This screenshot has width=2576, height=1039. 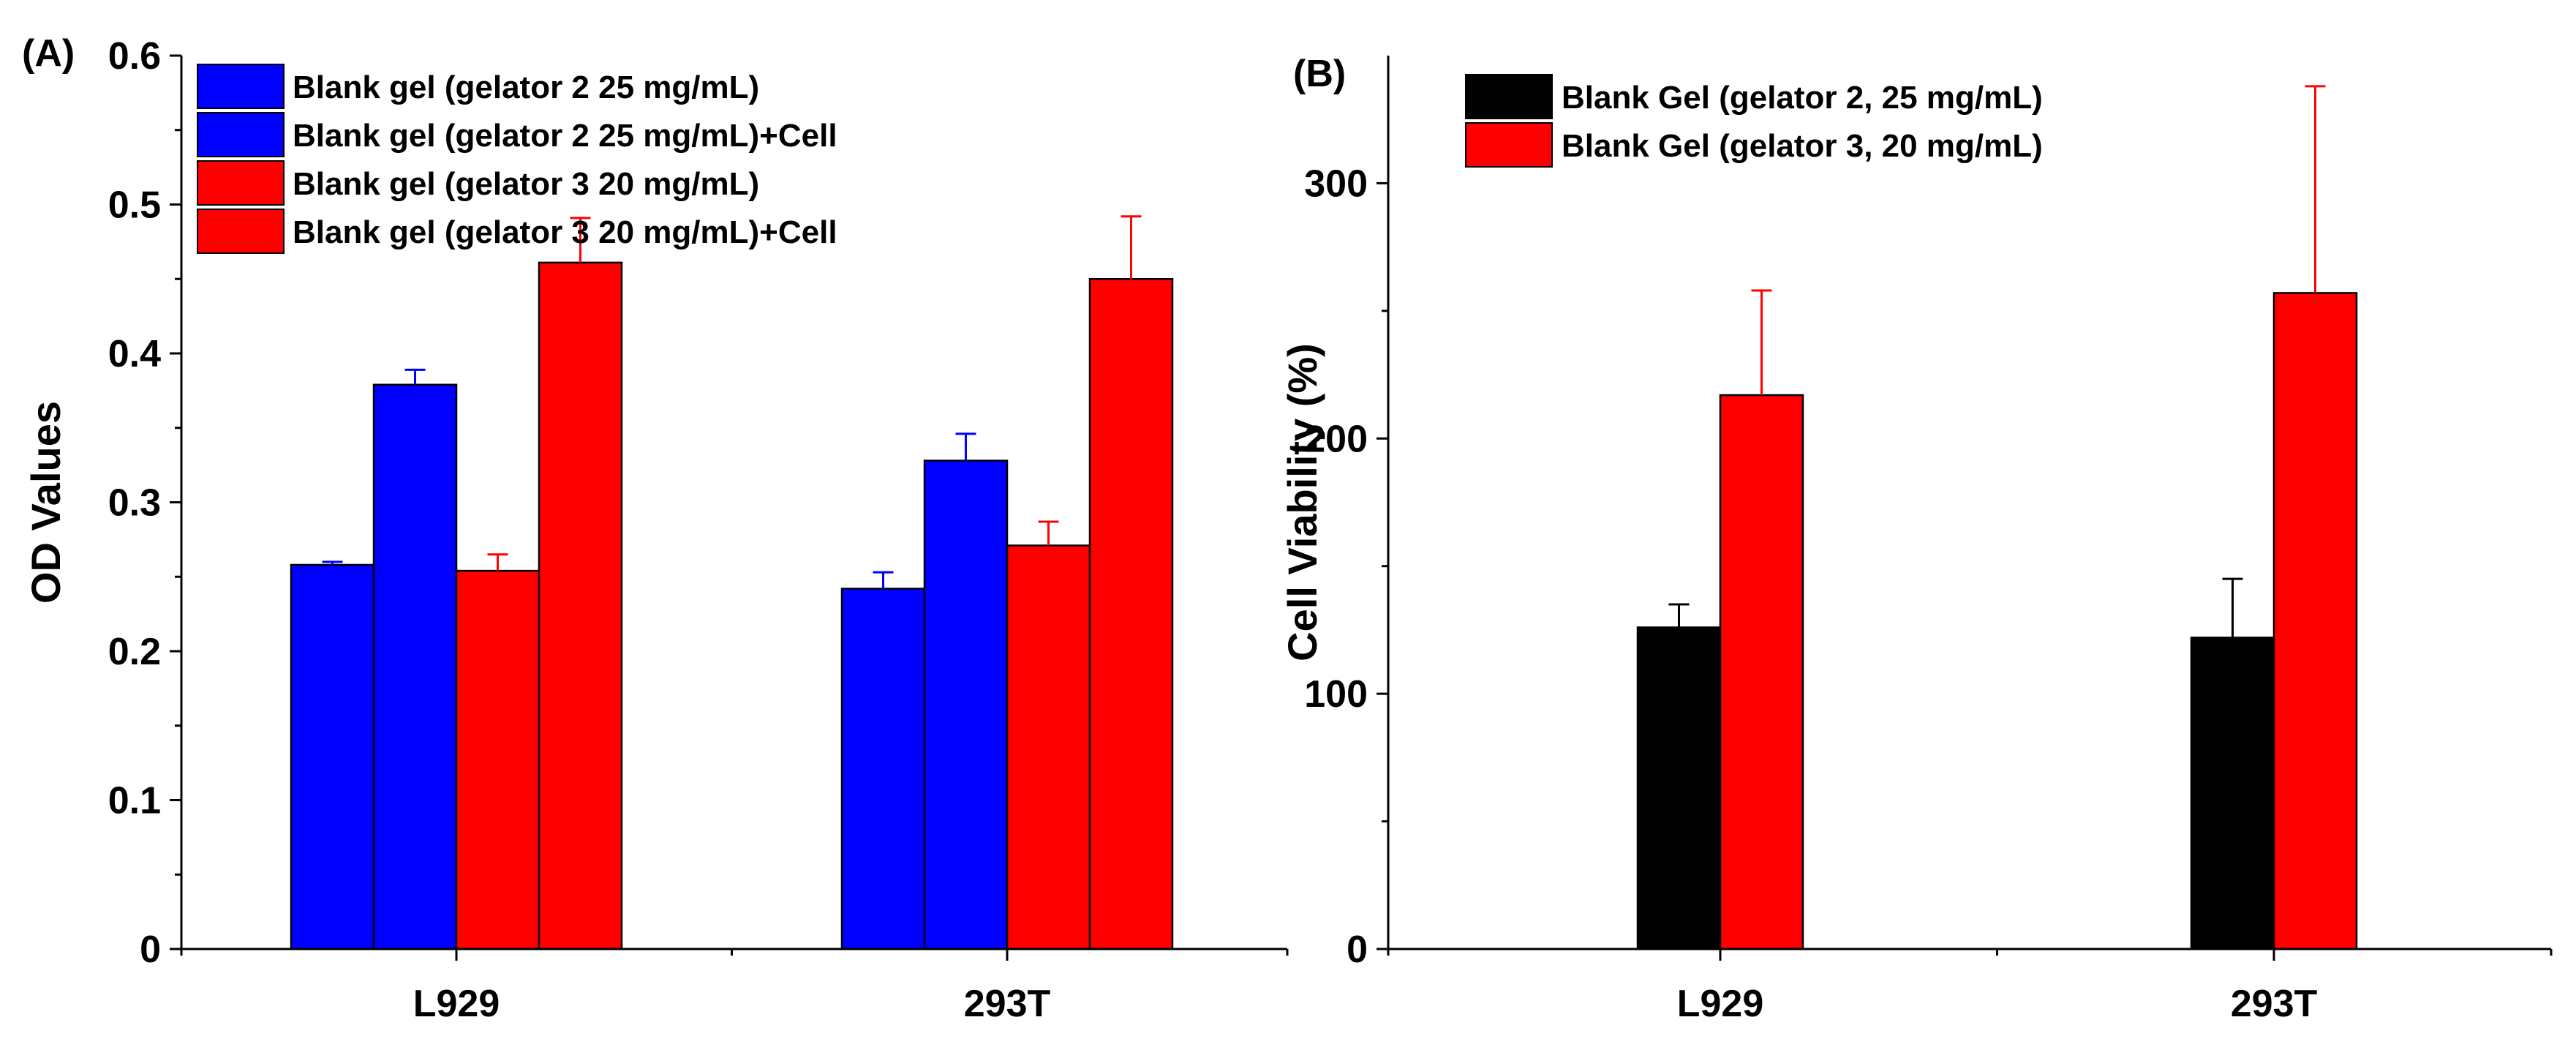 I want to click on y-axis-title: OD Values, so click(x=46, y=503).